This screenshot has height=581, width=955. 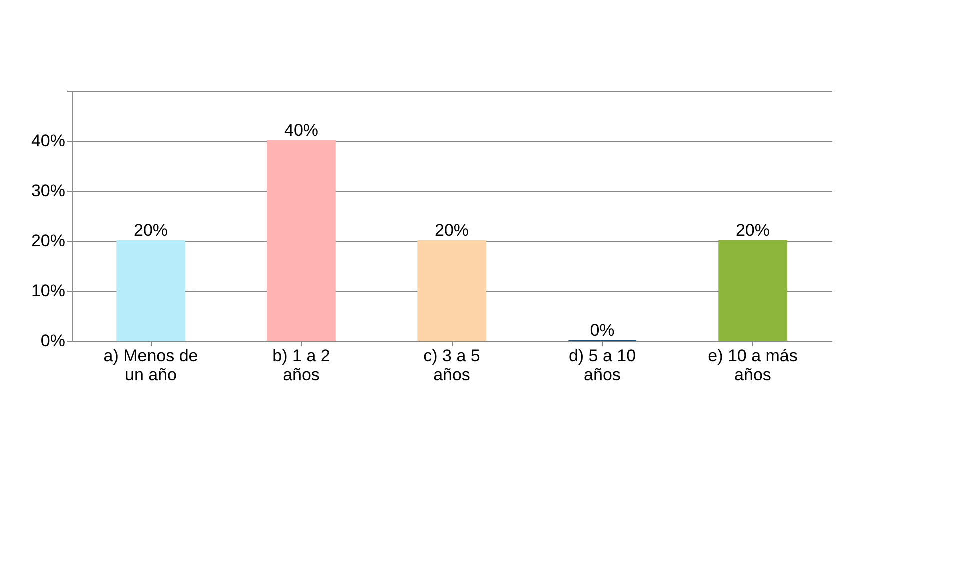 I want to click on data-label: 0%, so click(x=602, y=330).